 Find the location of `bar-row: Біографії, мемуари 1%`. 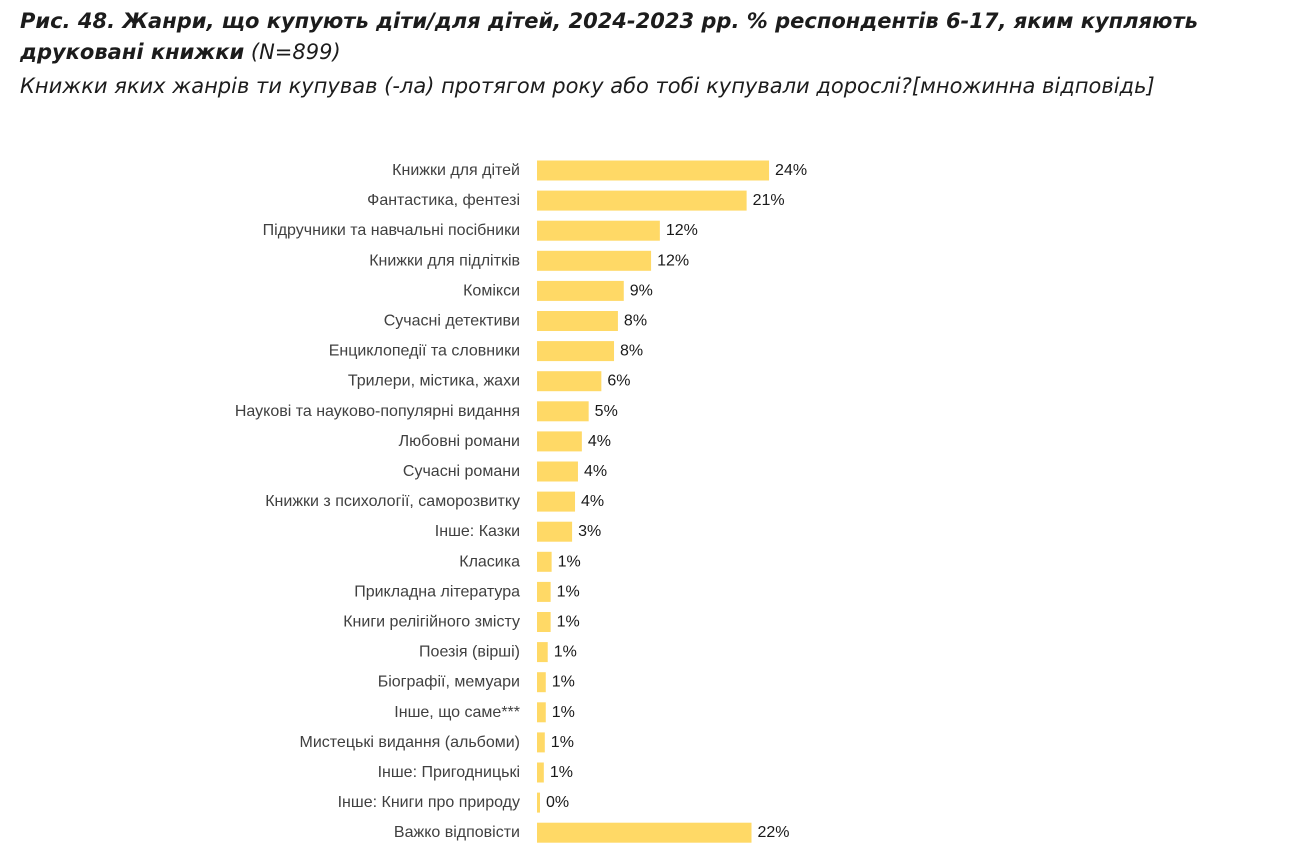

bar-row: Біографії, мемуари 1% is located at coordinates (476, 682).